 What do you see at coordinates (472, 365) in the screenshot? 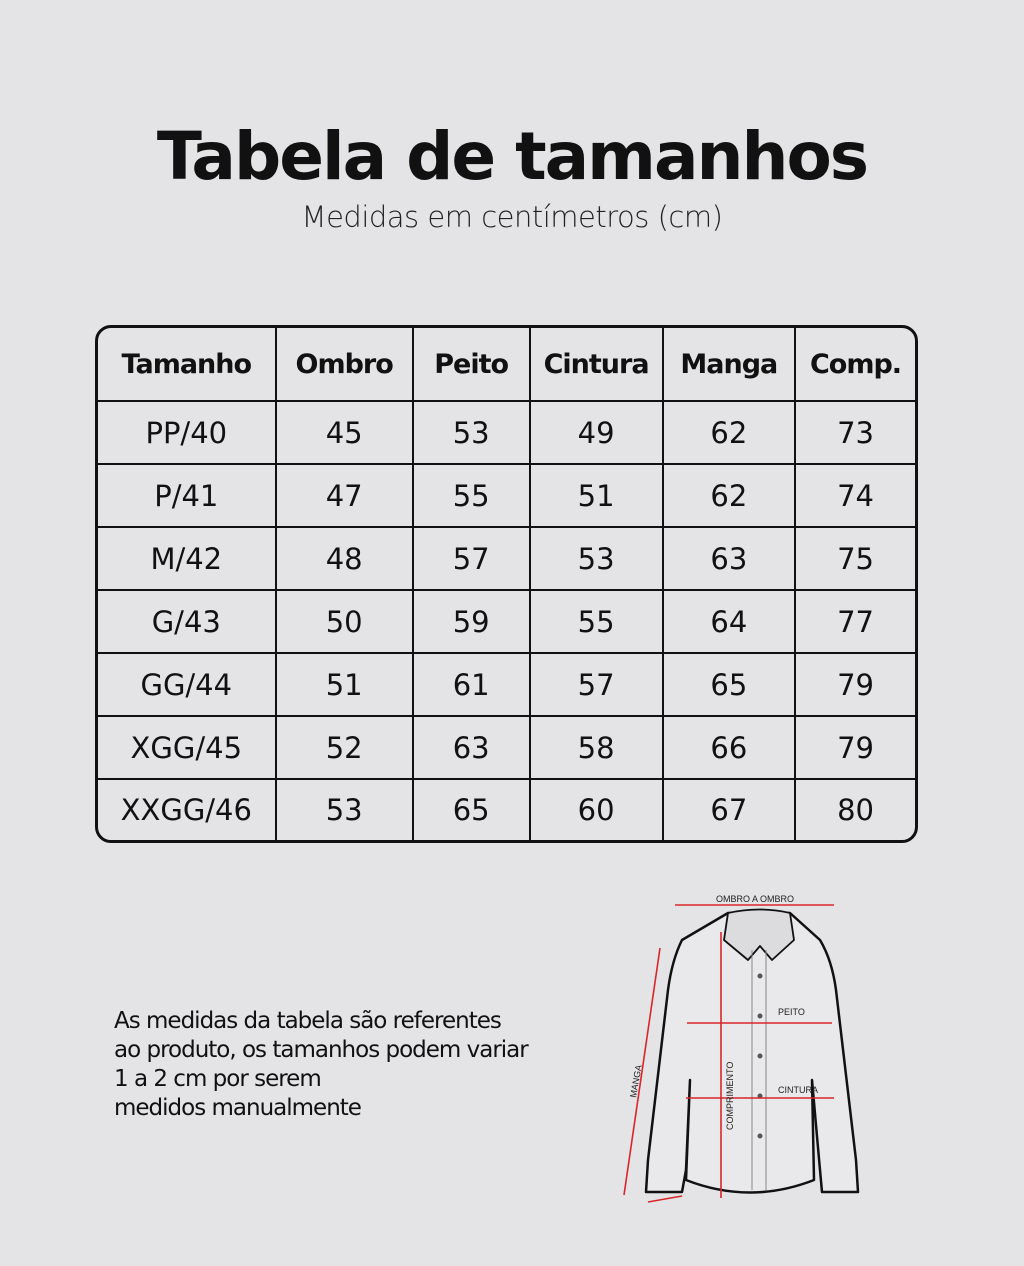
I see `column-header: Peito` at bounding box center [472, 365].